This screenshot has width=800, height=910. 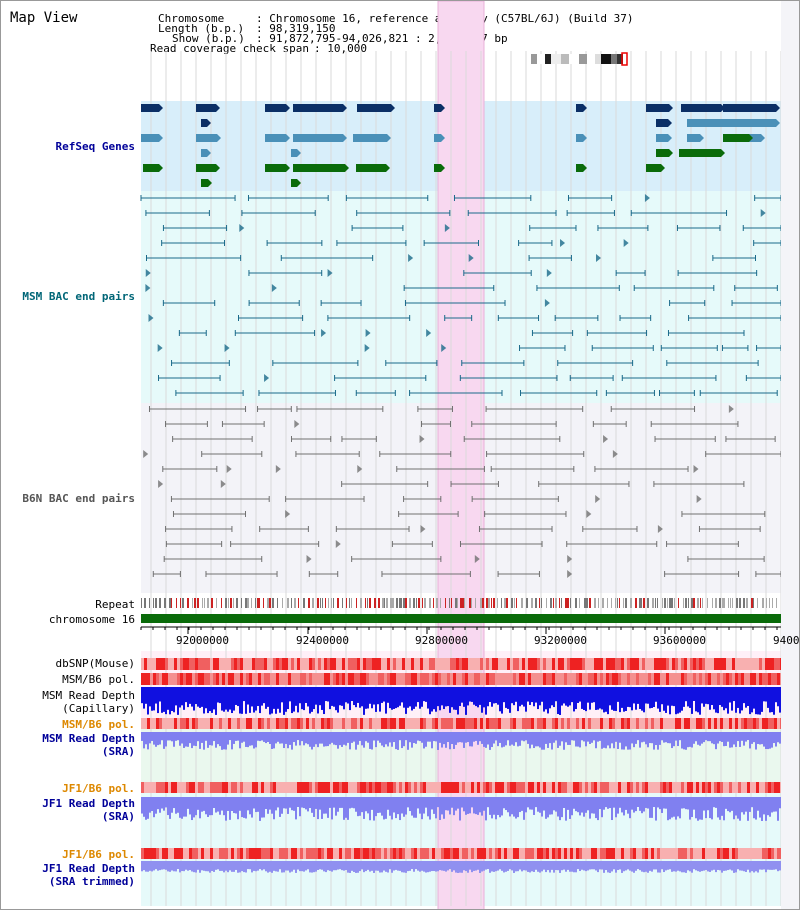 I want to click on b6n-bac-pair-marker, so click(x=615, y=454).